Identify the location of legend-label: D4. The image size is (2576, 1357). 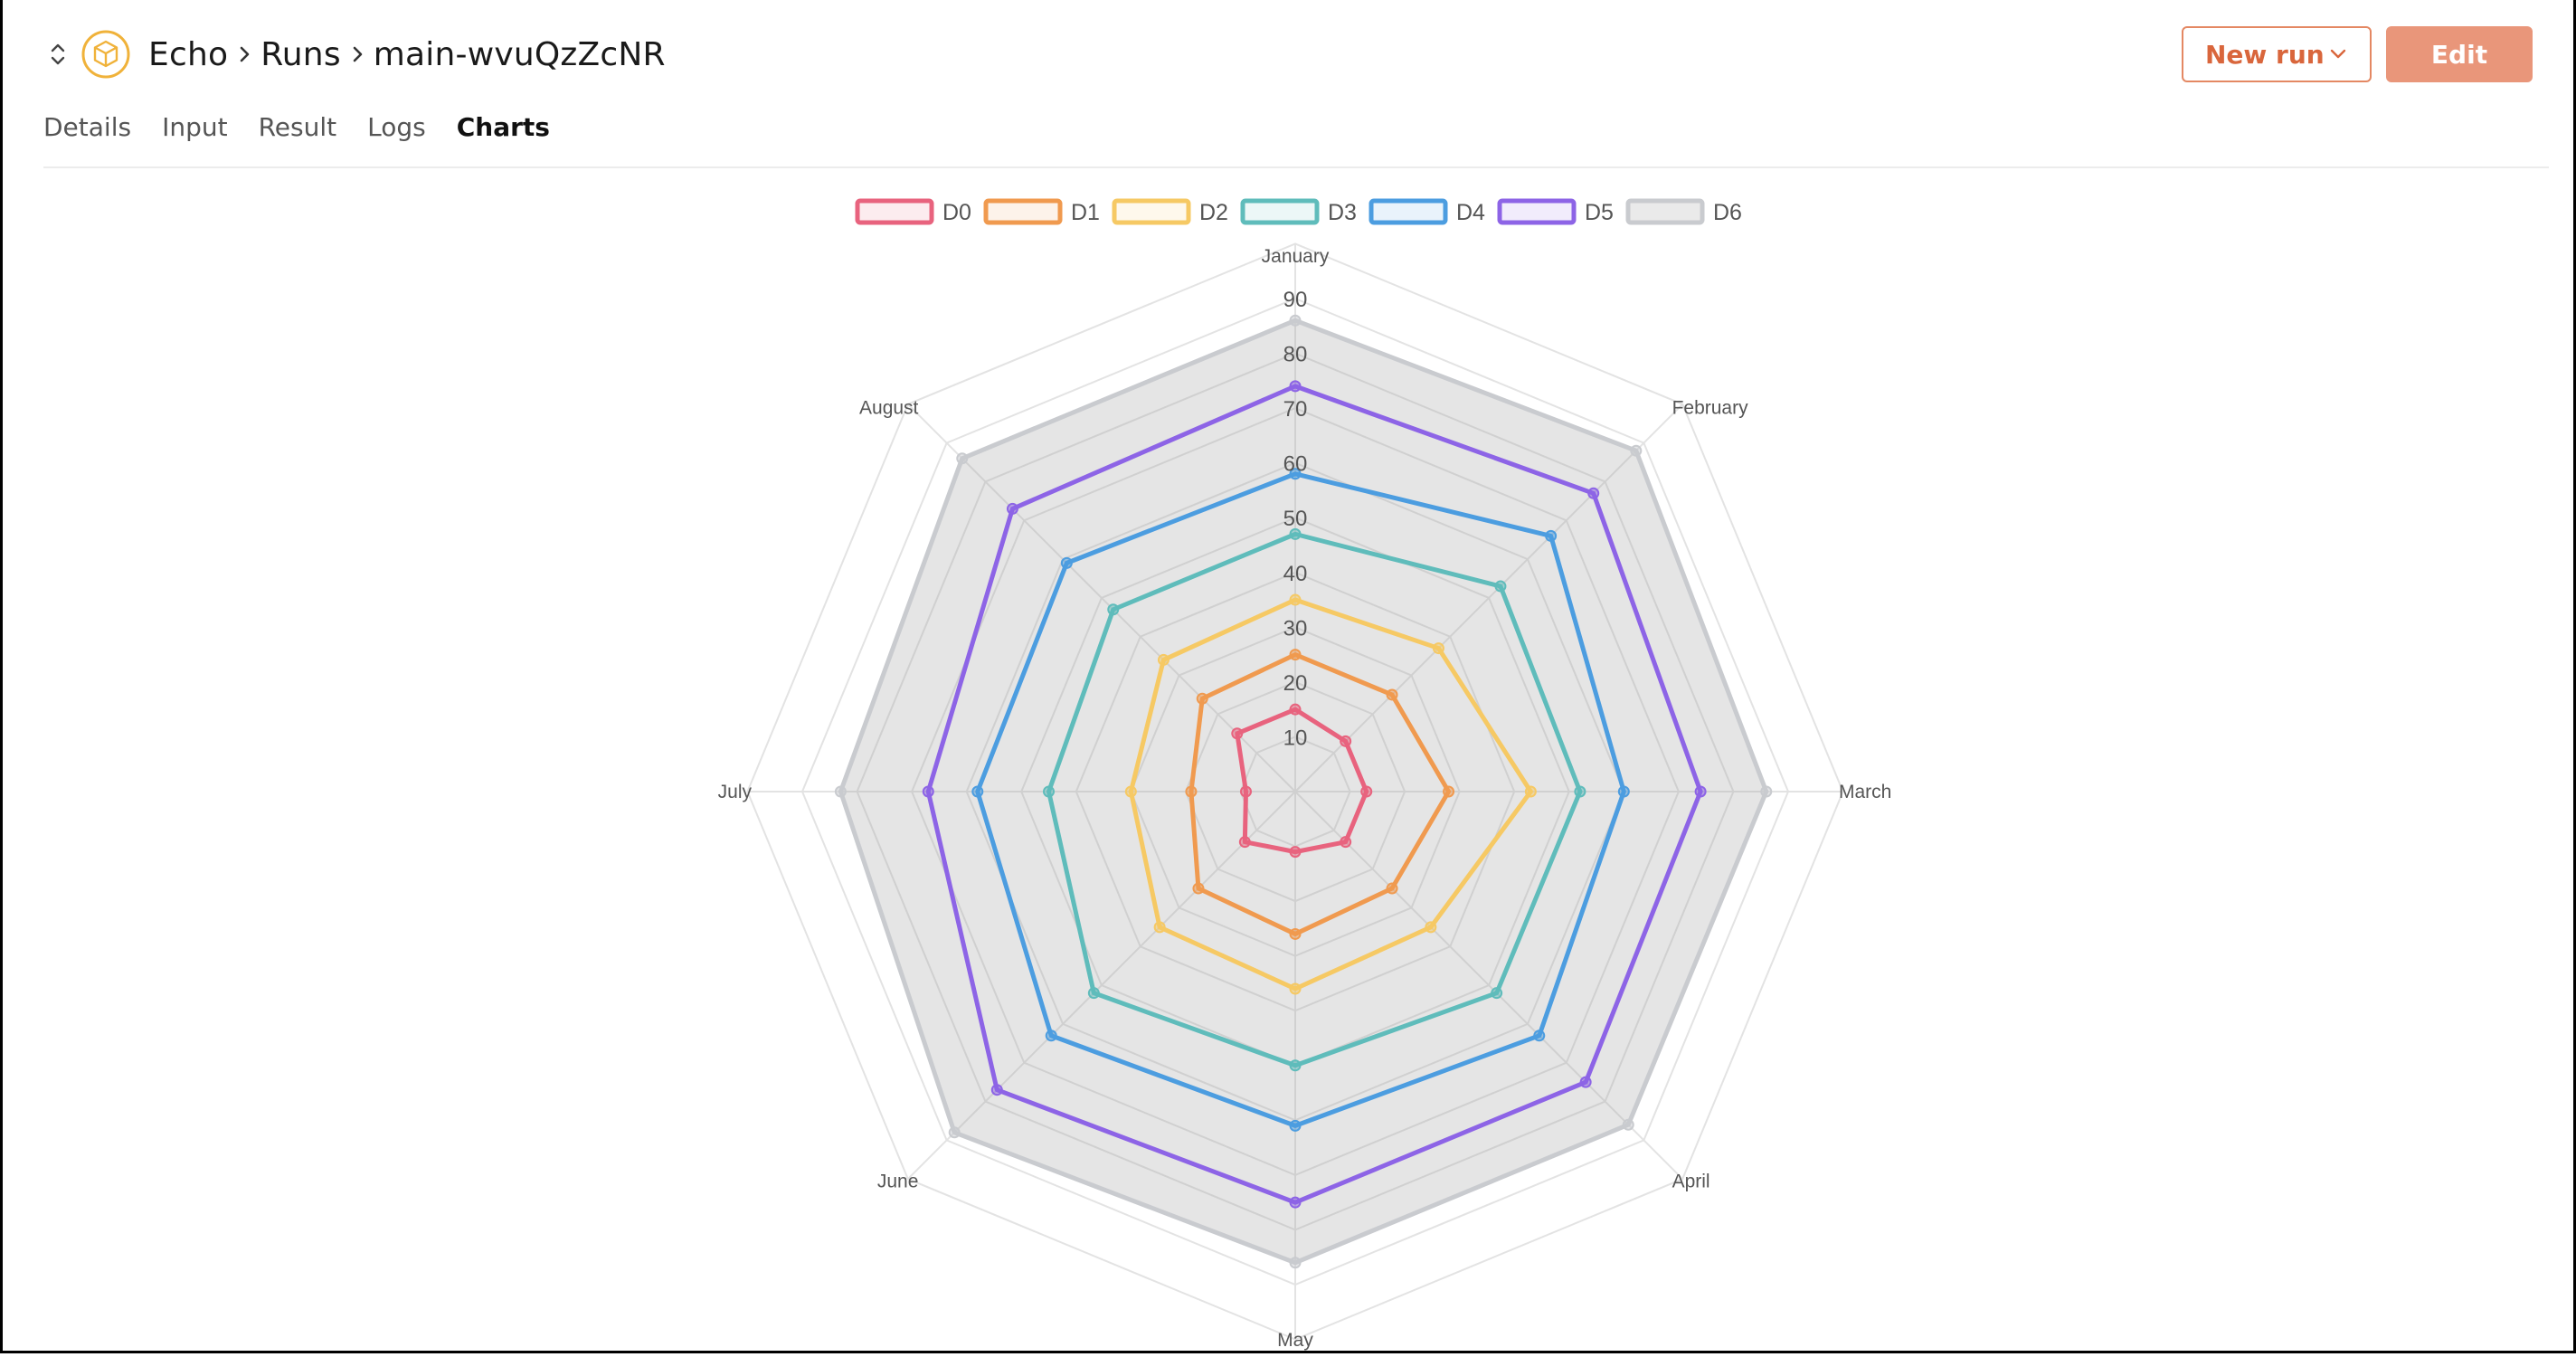
(1471, 212).